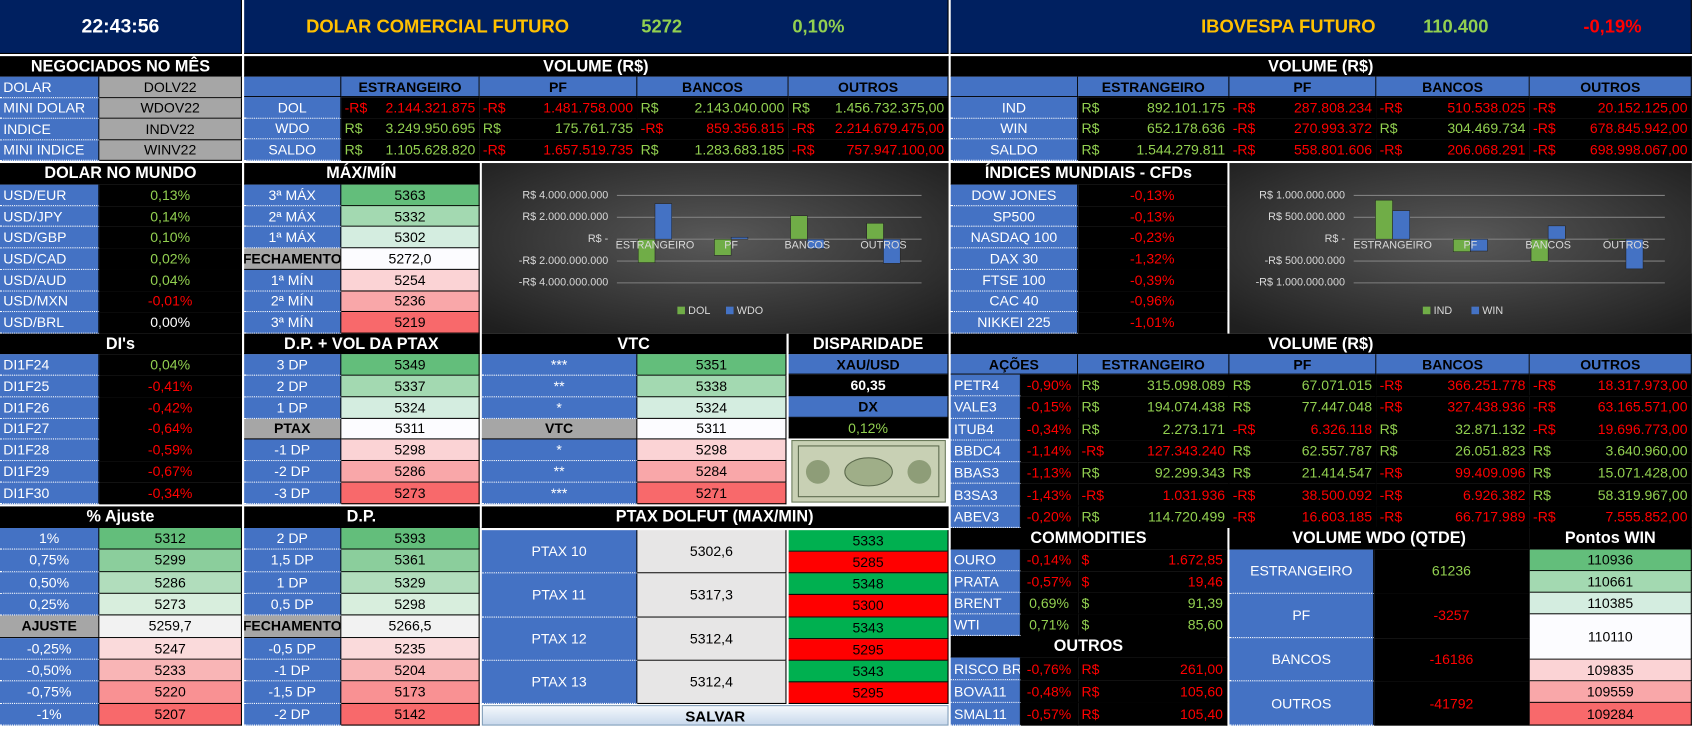 The height and width of the screenshot is (731, 1694). I want to click on row-label: NASDAQ 100, so click(1014, 238).